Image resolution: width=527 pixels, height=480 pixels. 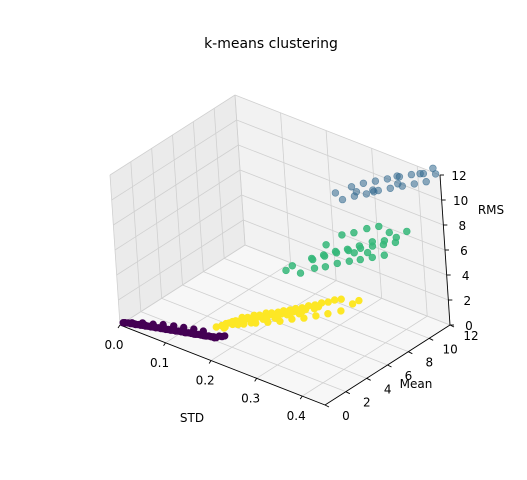 I want to click on z-axis-label: RMS, so click(x=491, y=210).